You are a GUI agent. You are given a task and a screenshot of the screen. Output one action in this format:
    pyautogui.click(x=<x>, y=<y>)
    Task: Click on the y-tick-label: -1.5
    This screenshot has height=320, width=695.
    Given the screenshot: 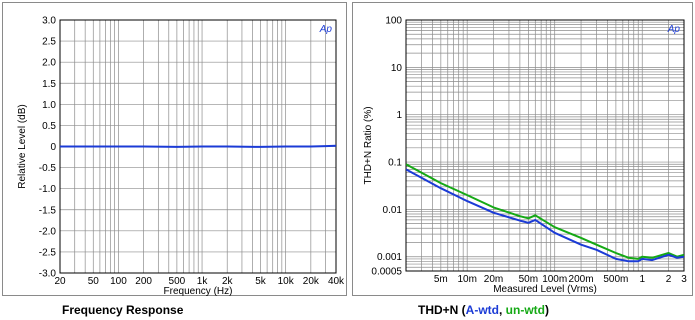 What is the action you would take?
    pyautogui.click(x=48, y=210)
    